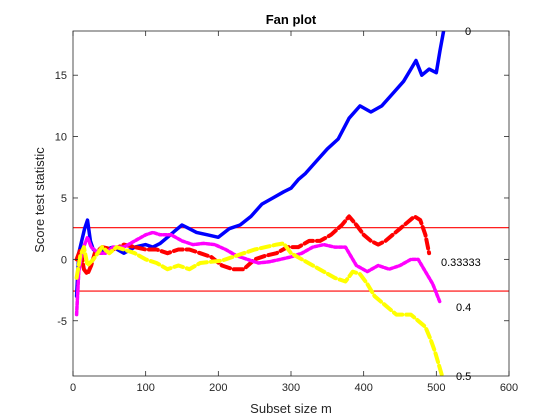  Describe the element at coordinates (291, 408) in the screenshot. I see `x-axis-label: Subset size m` at that location.